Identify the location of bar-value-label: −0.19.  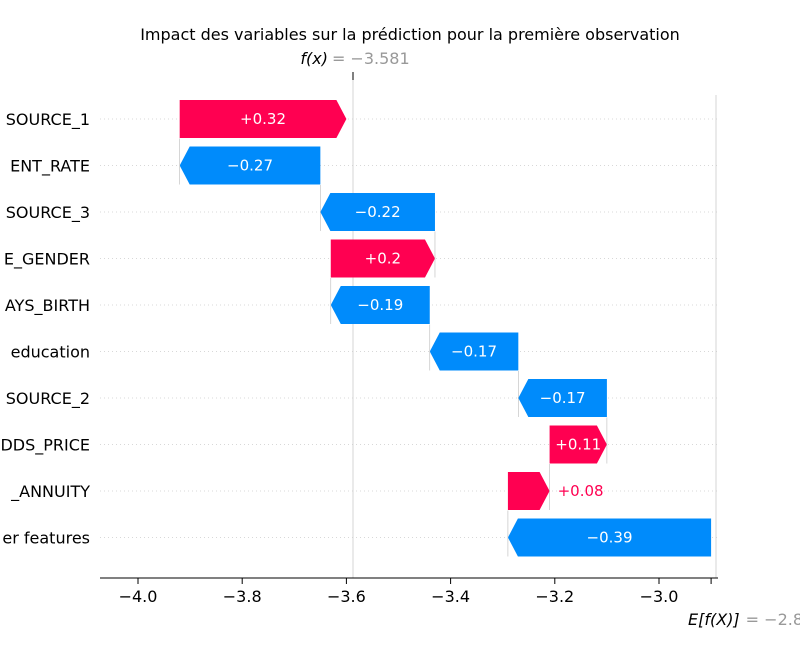
(380, 305).